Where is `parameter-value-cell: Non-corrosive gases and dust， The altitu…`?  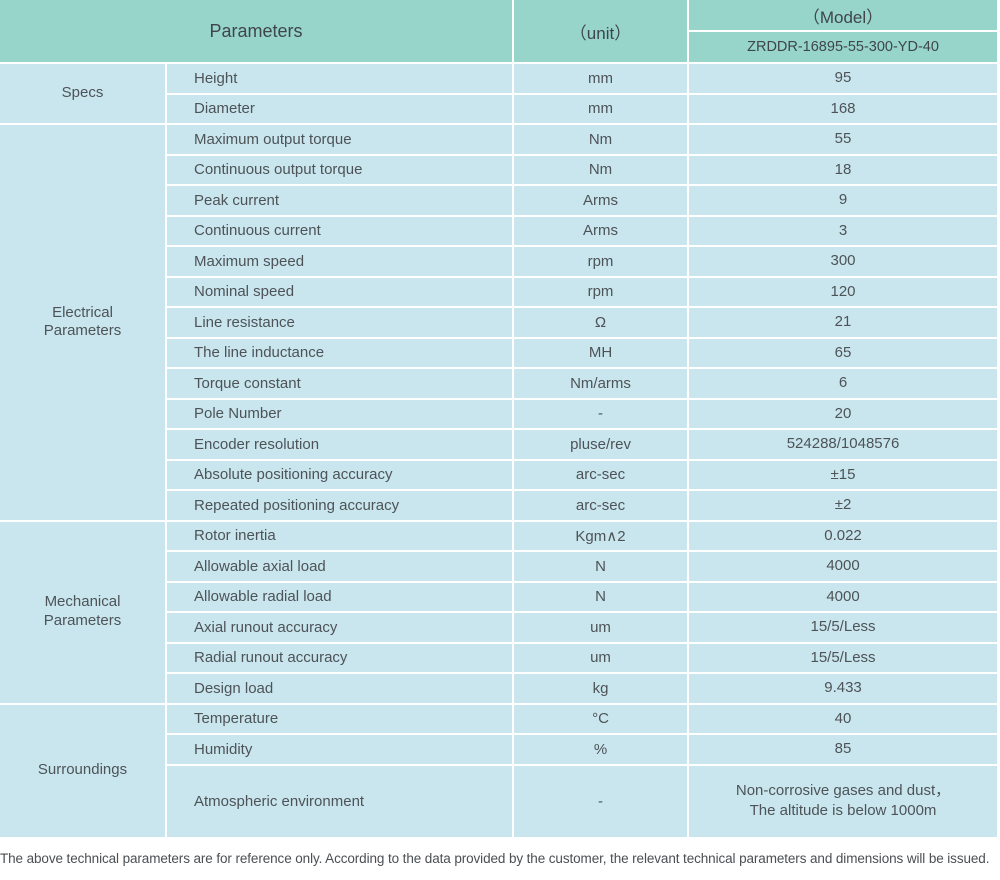 parameter-value-cell: Non-corrosive gases and dust， The altitu… is located at coordinates (843, 801).